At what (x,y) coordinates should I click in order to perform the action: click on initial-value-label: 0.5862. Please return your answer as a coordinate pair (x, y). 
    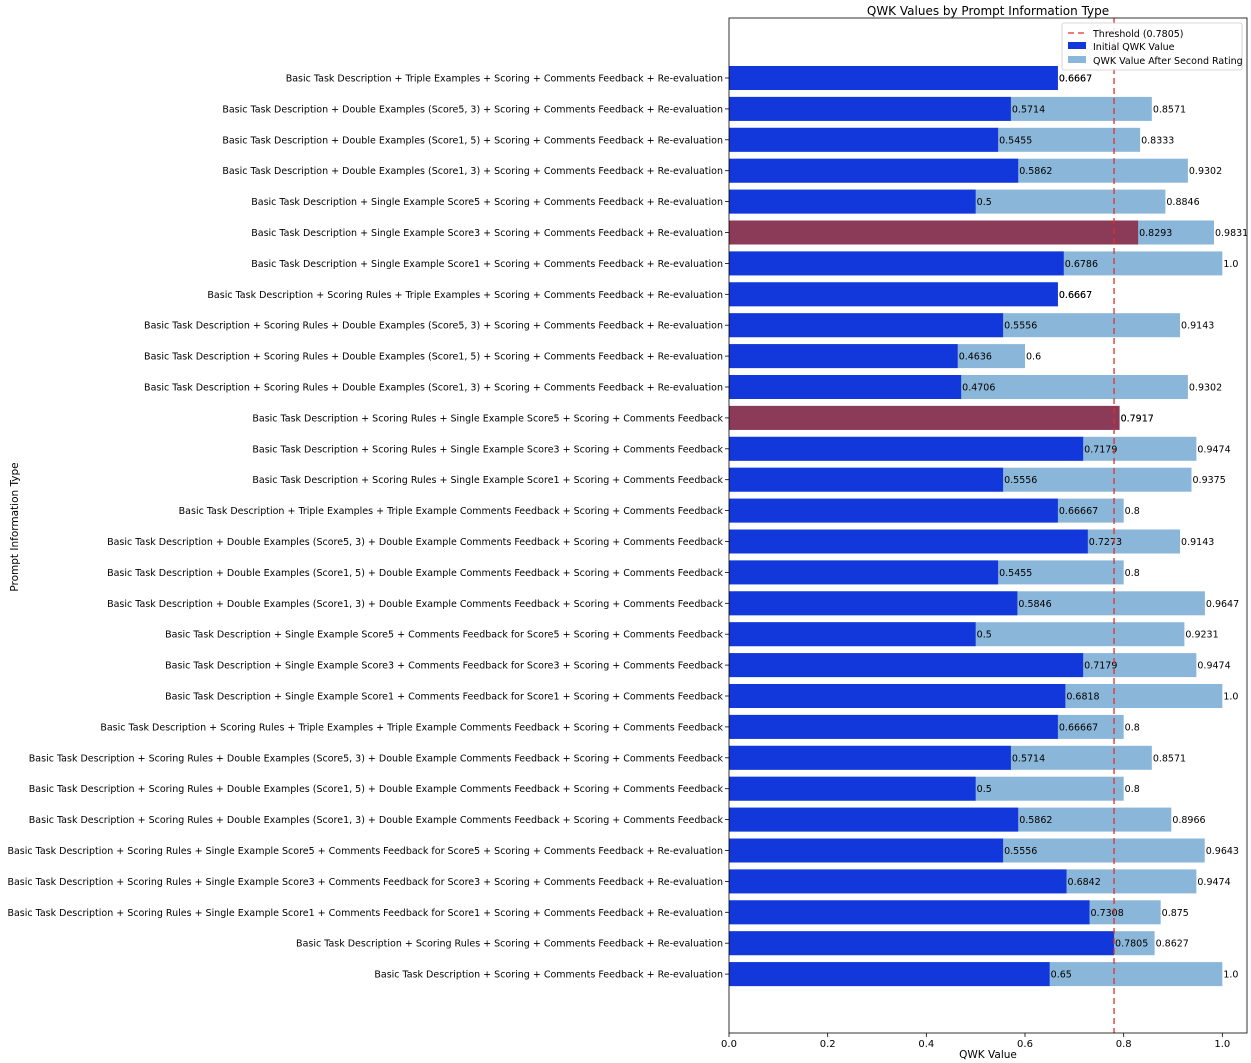
    Looking at the image, I should click on (1035, 820).